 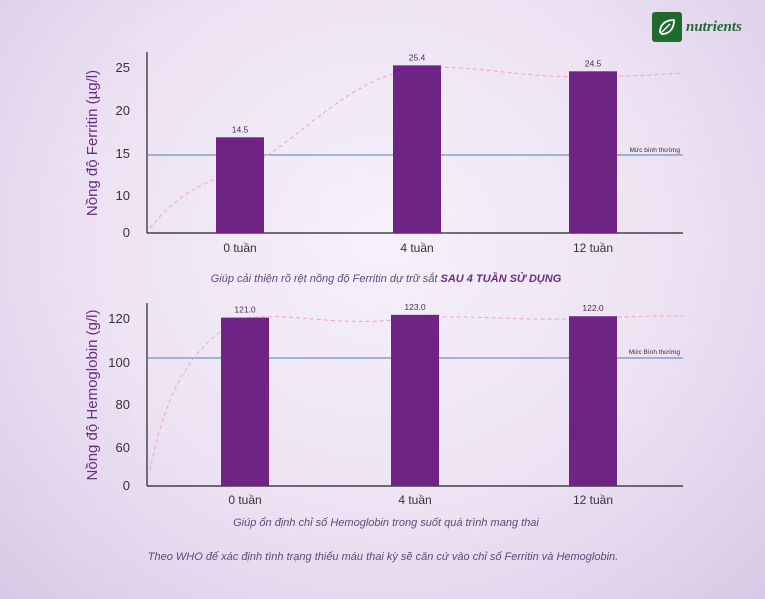 I want to click on ferritin-data-label-1: 25.4, so click(x=417, y=57).